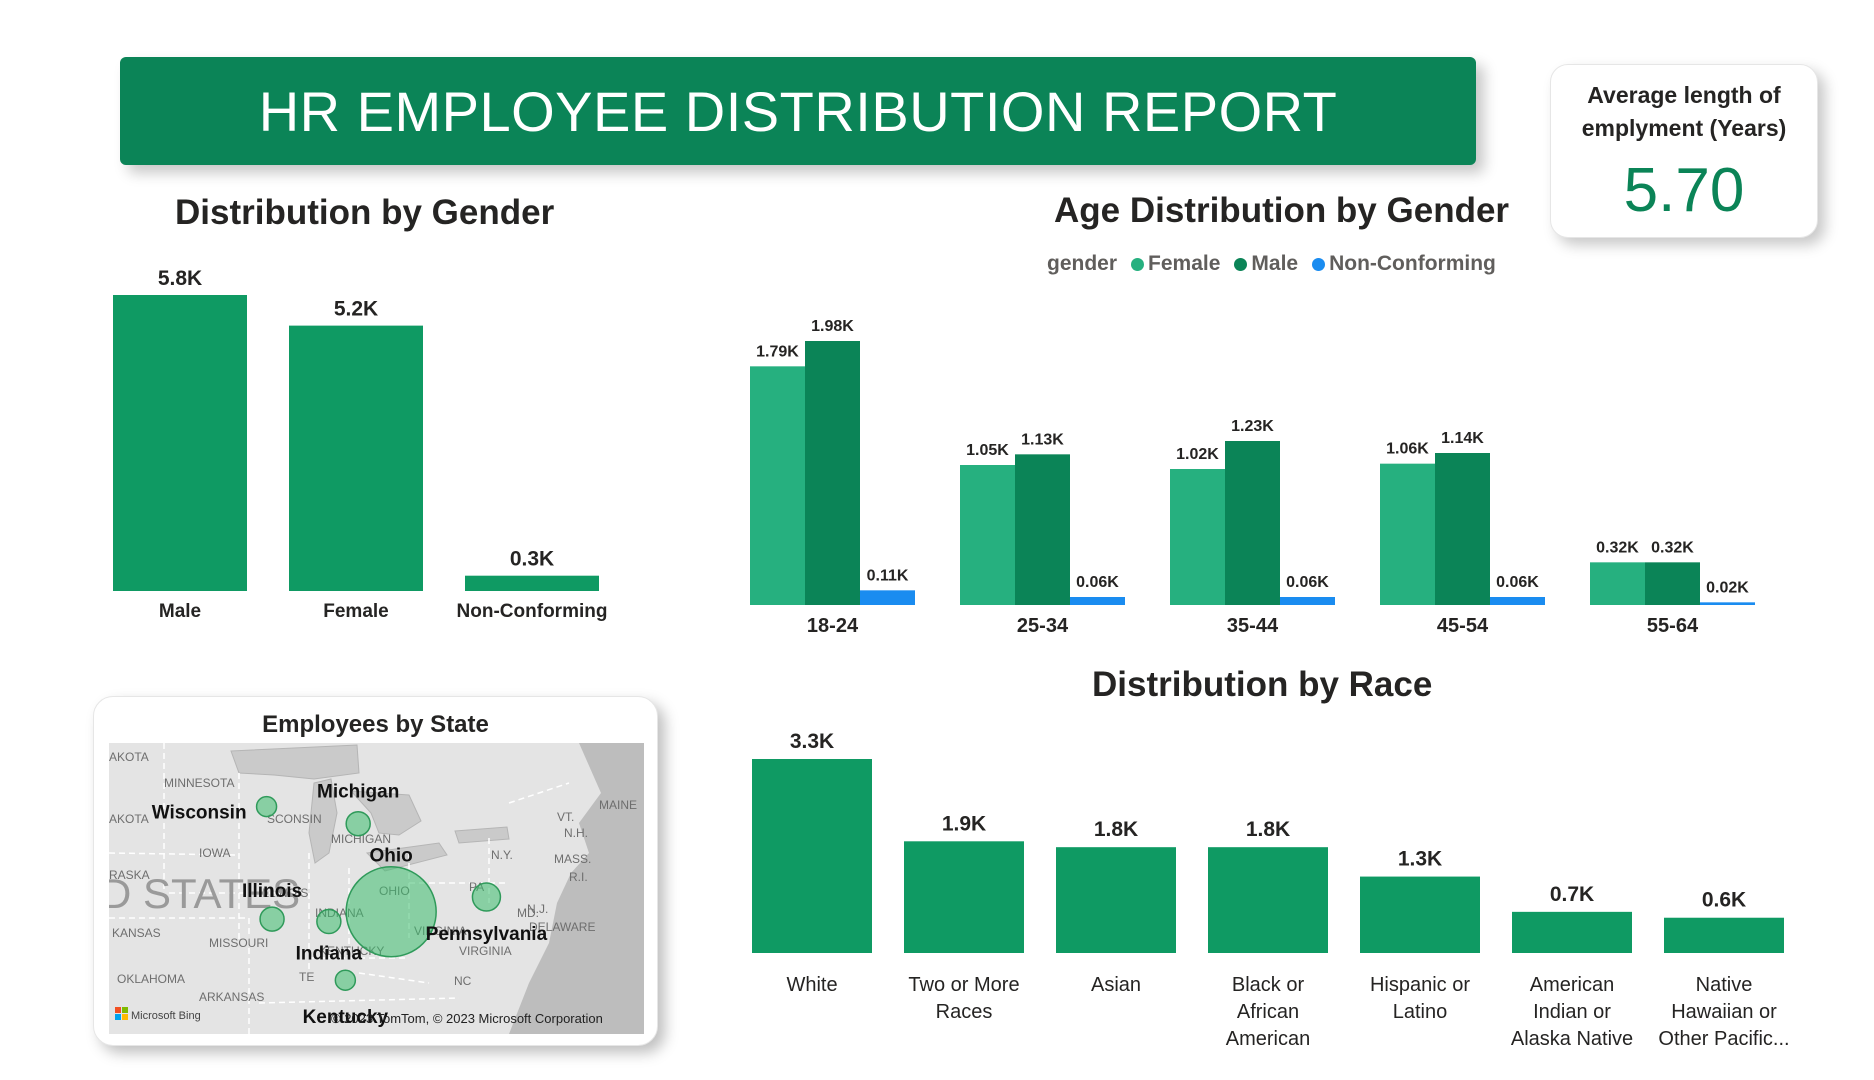 The height and width of the screenshot is (1080, 1874). Describe the element at coordinates (1275, 263) in the screenshot. I see `legend-label-male: Male` at that location.